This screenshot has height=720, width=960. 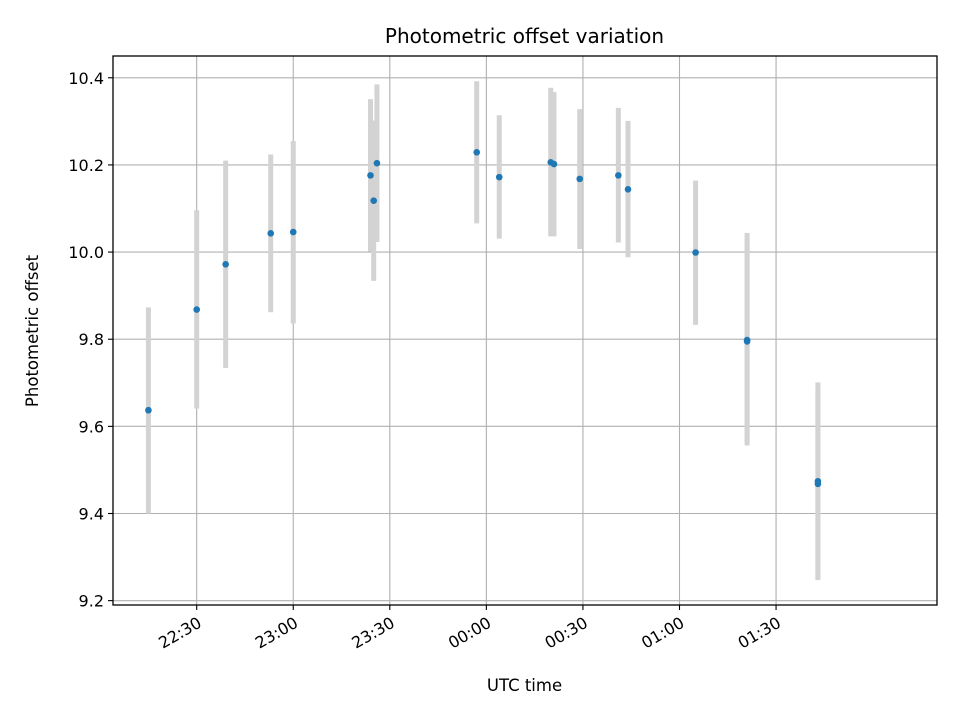 I want to click on y-tick-label: 10.2, so click(x=86, y=165).